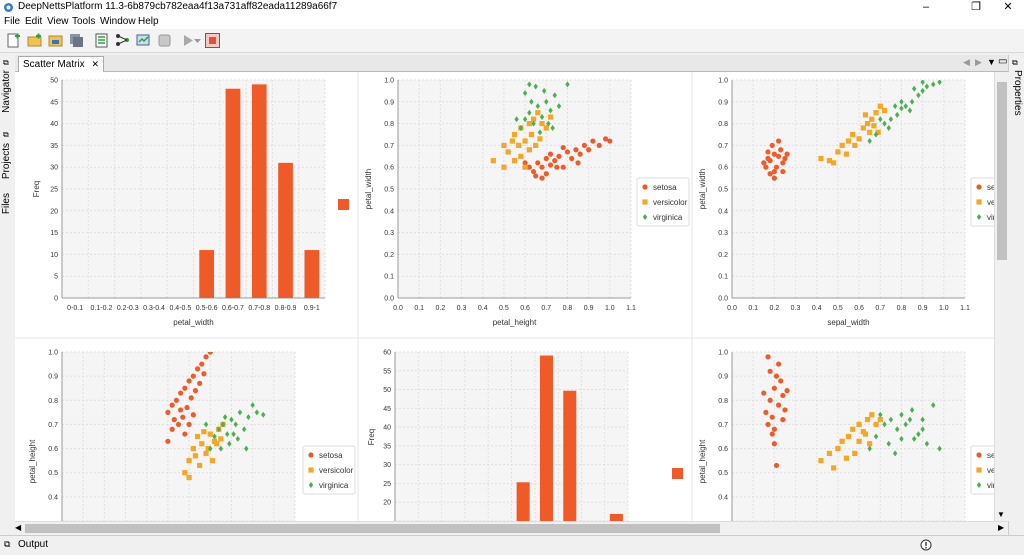  What do you see at coordinates (723, 211) in the screenshot?
I see `y-tick-label: 0.4` at bounding box center [723, 211].